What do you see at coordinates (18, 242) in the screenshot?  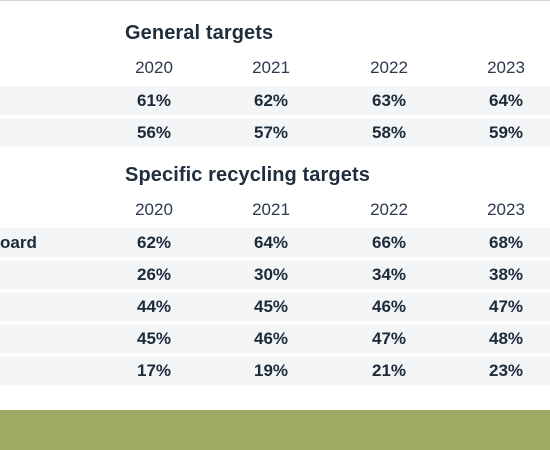 I see `row-label: oard` at bounding box center [18, 242].